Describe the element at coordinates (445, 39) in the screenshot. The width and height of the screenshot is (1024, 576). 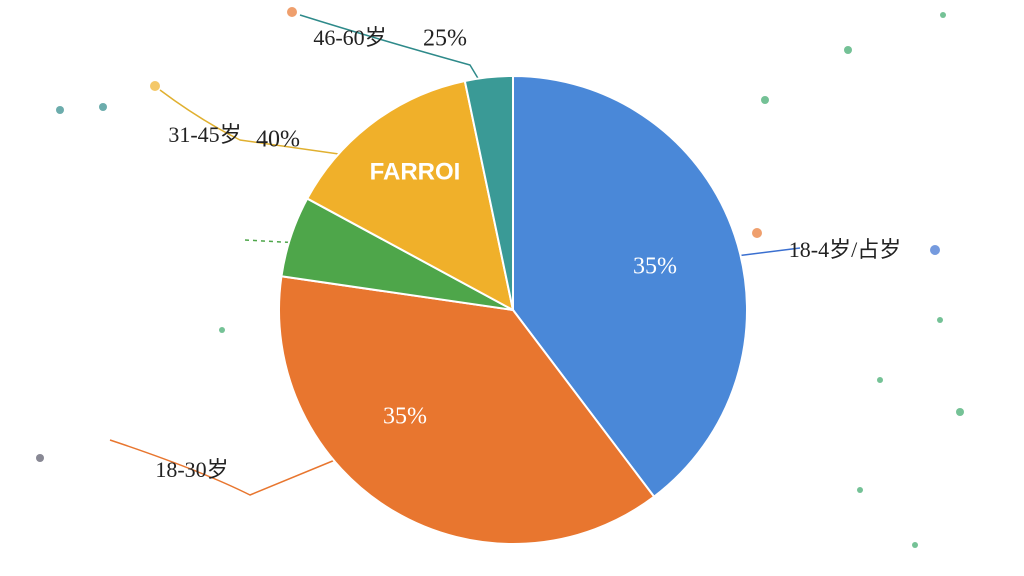
I see `annotation: 25%` at that location.